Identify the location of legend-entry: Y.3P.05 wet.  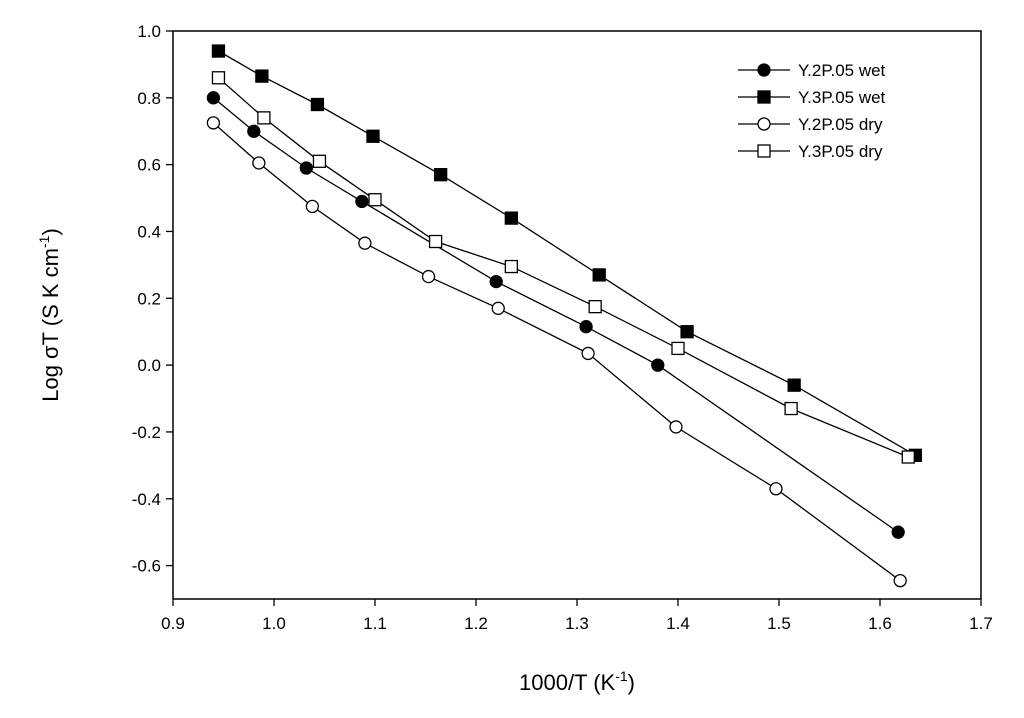
(812, 97).